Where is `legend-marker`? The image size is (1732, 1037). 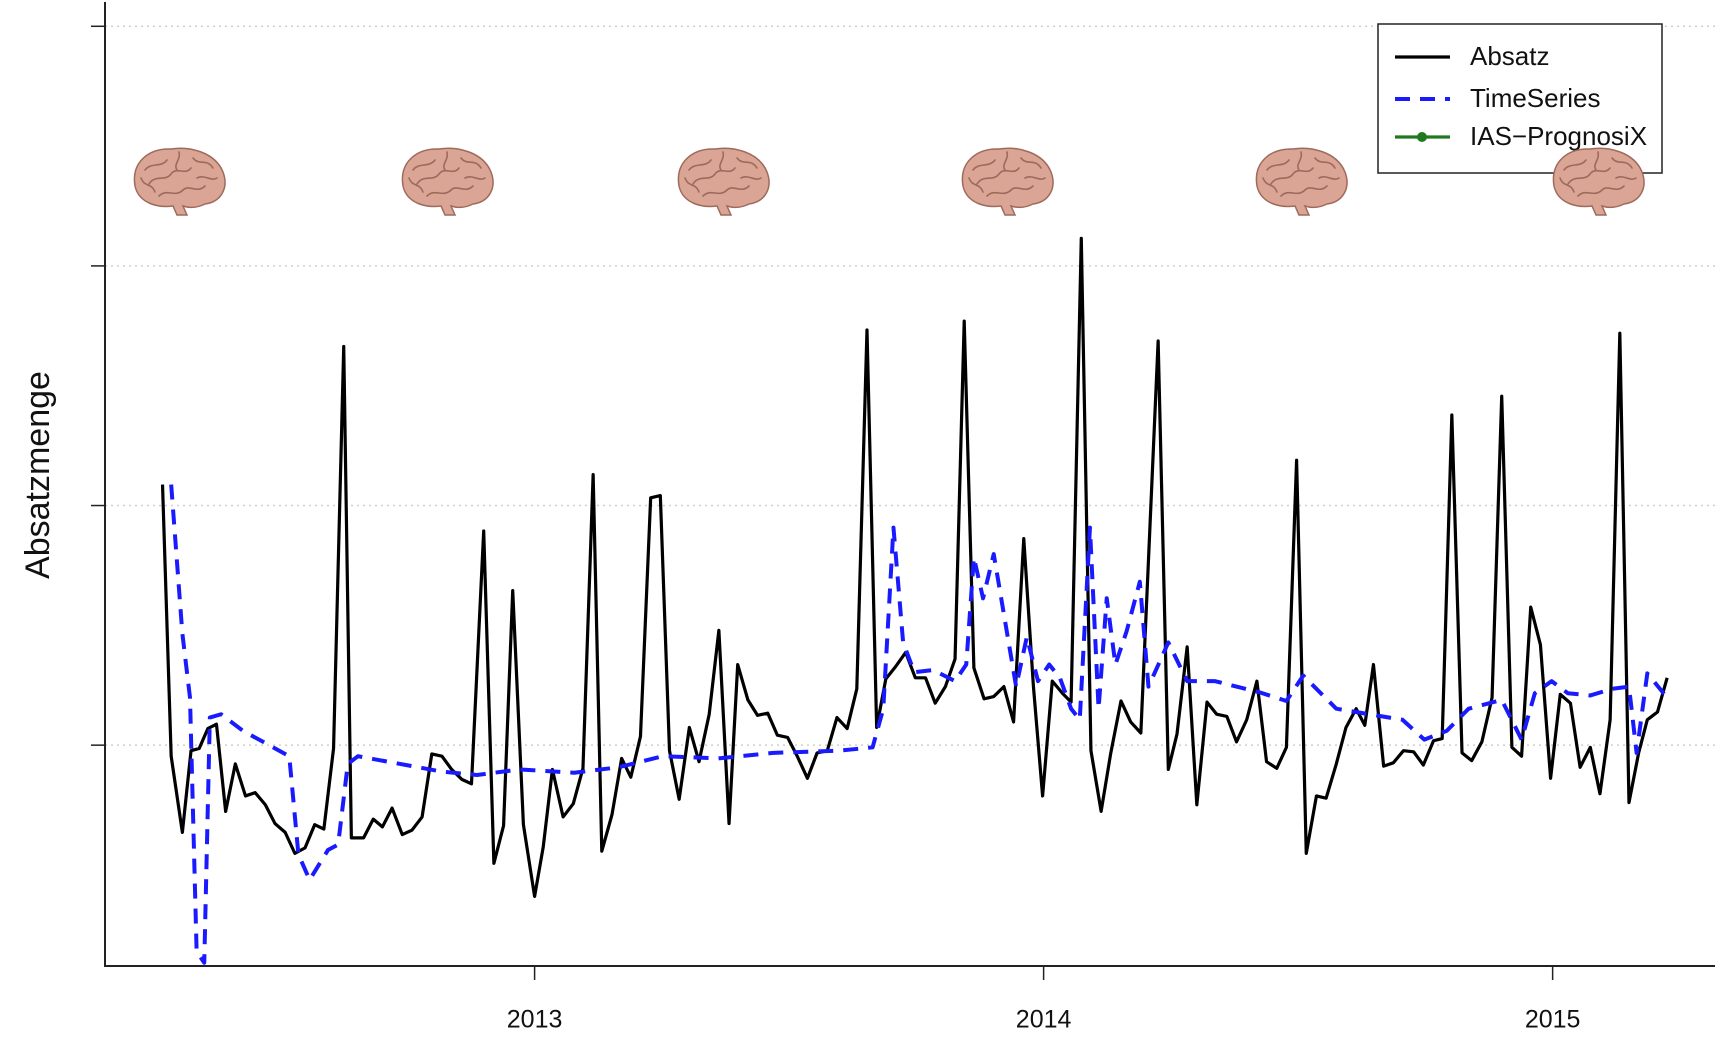
legend-marker is located at coordinates (1422, 137).